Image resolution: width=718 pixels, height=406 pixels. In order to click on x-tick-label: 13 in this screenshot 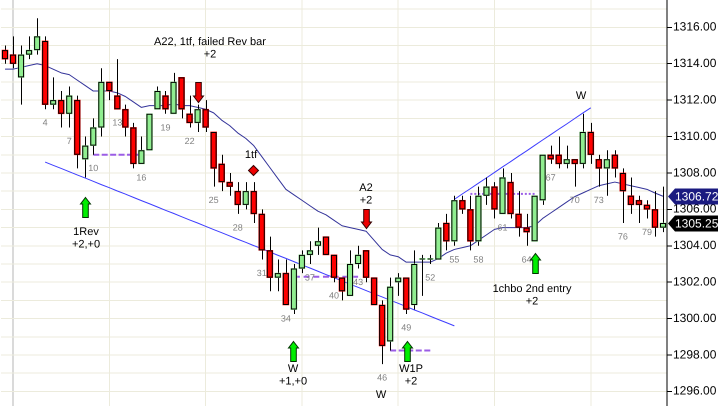, I will do `click(117, 123)`.